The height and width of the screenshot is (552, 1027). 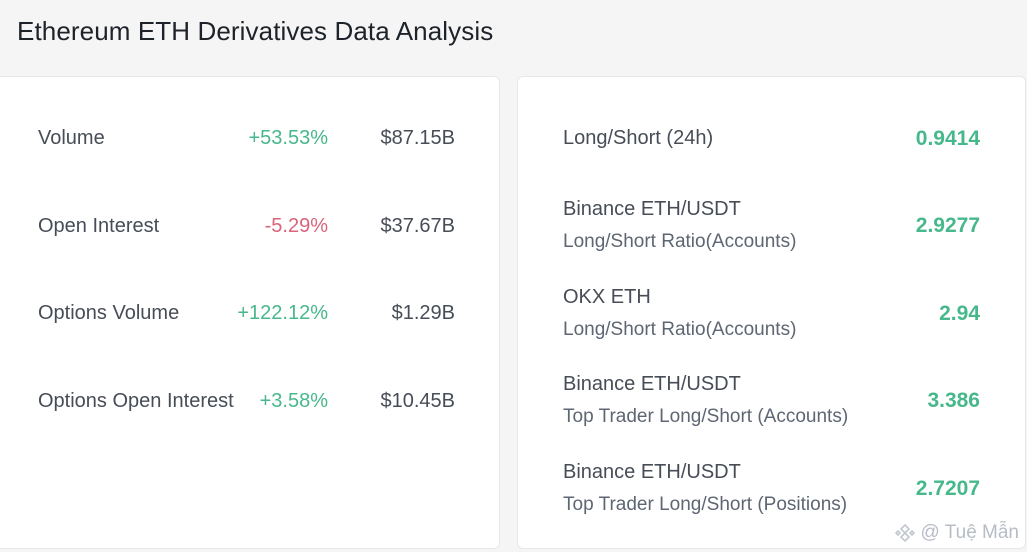 What do you see at coordinates (417, 401) in the screenshot?
I see `stat-value: $10.45B` at bounding box center [417, 401].